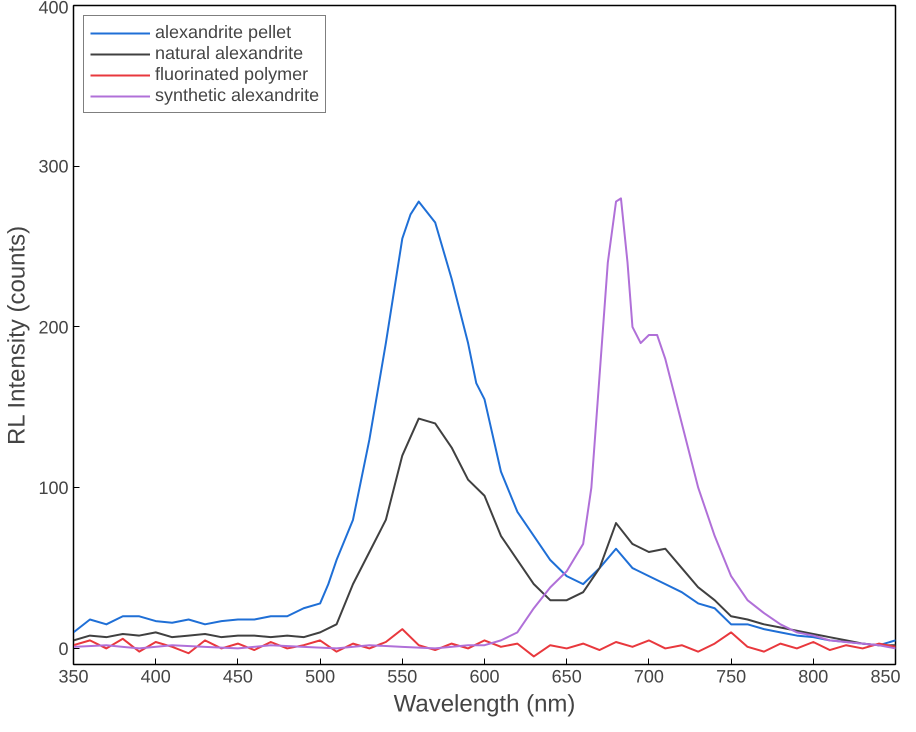 The width and height of the screenshot is (916, 732). Describe the element at coordinates (16, 336) in the screenshot. I see `y-axis-title: RL Intensity (counts)` at that location.